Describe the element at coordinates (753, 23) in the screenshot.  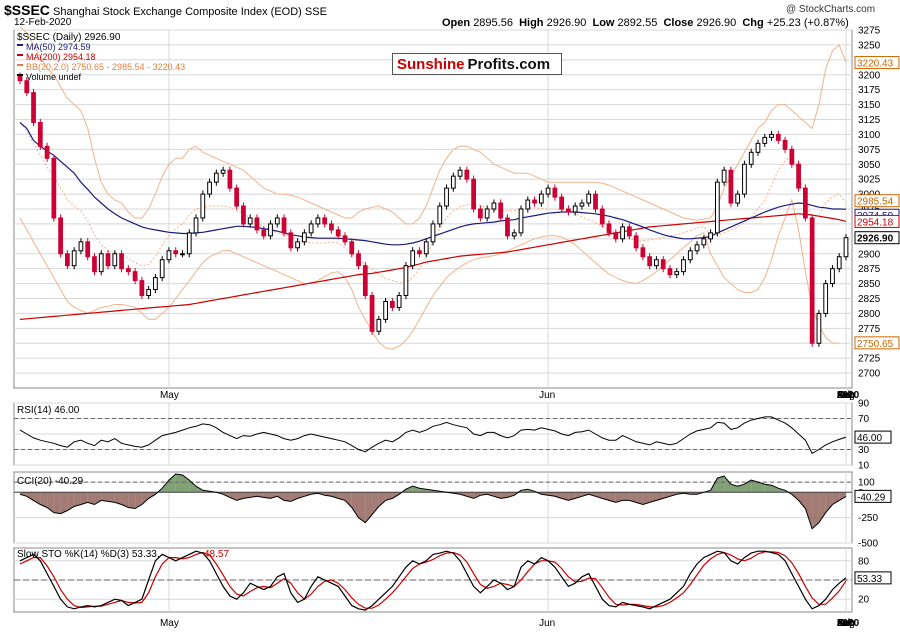
I see `chg-label: Chg` at that location.